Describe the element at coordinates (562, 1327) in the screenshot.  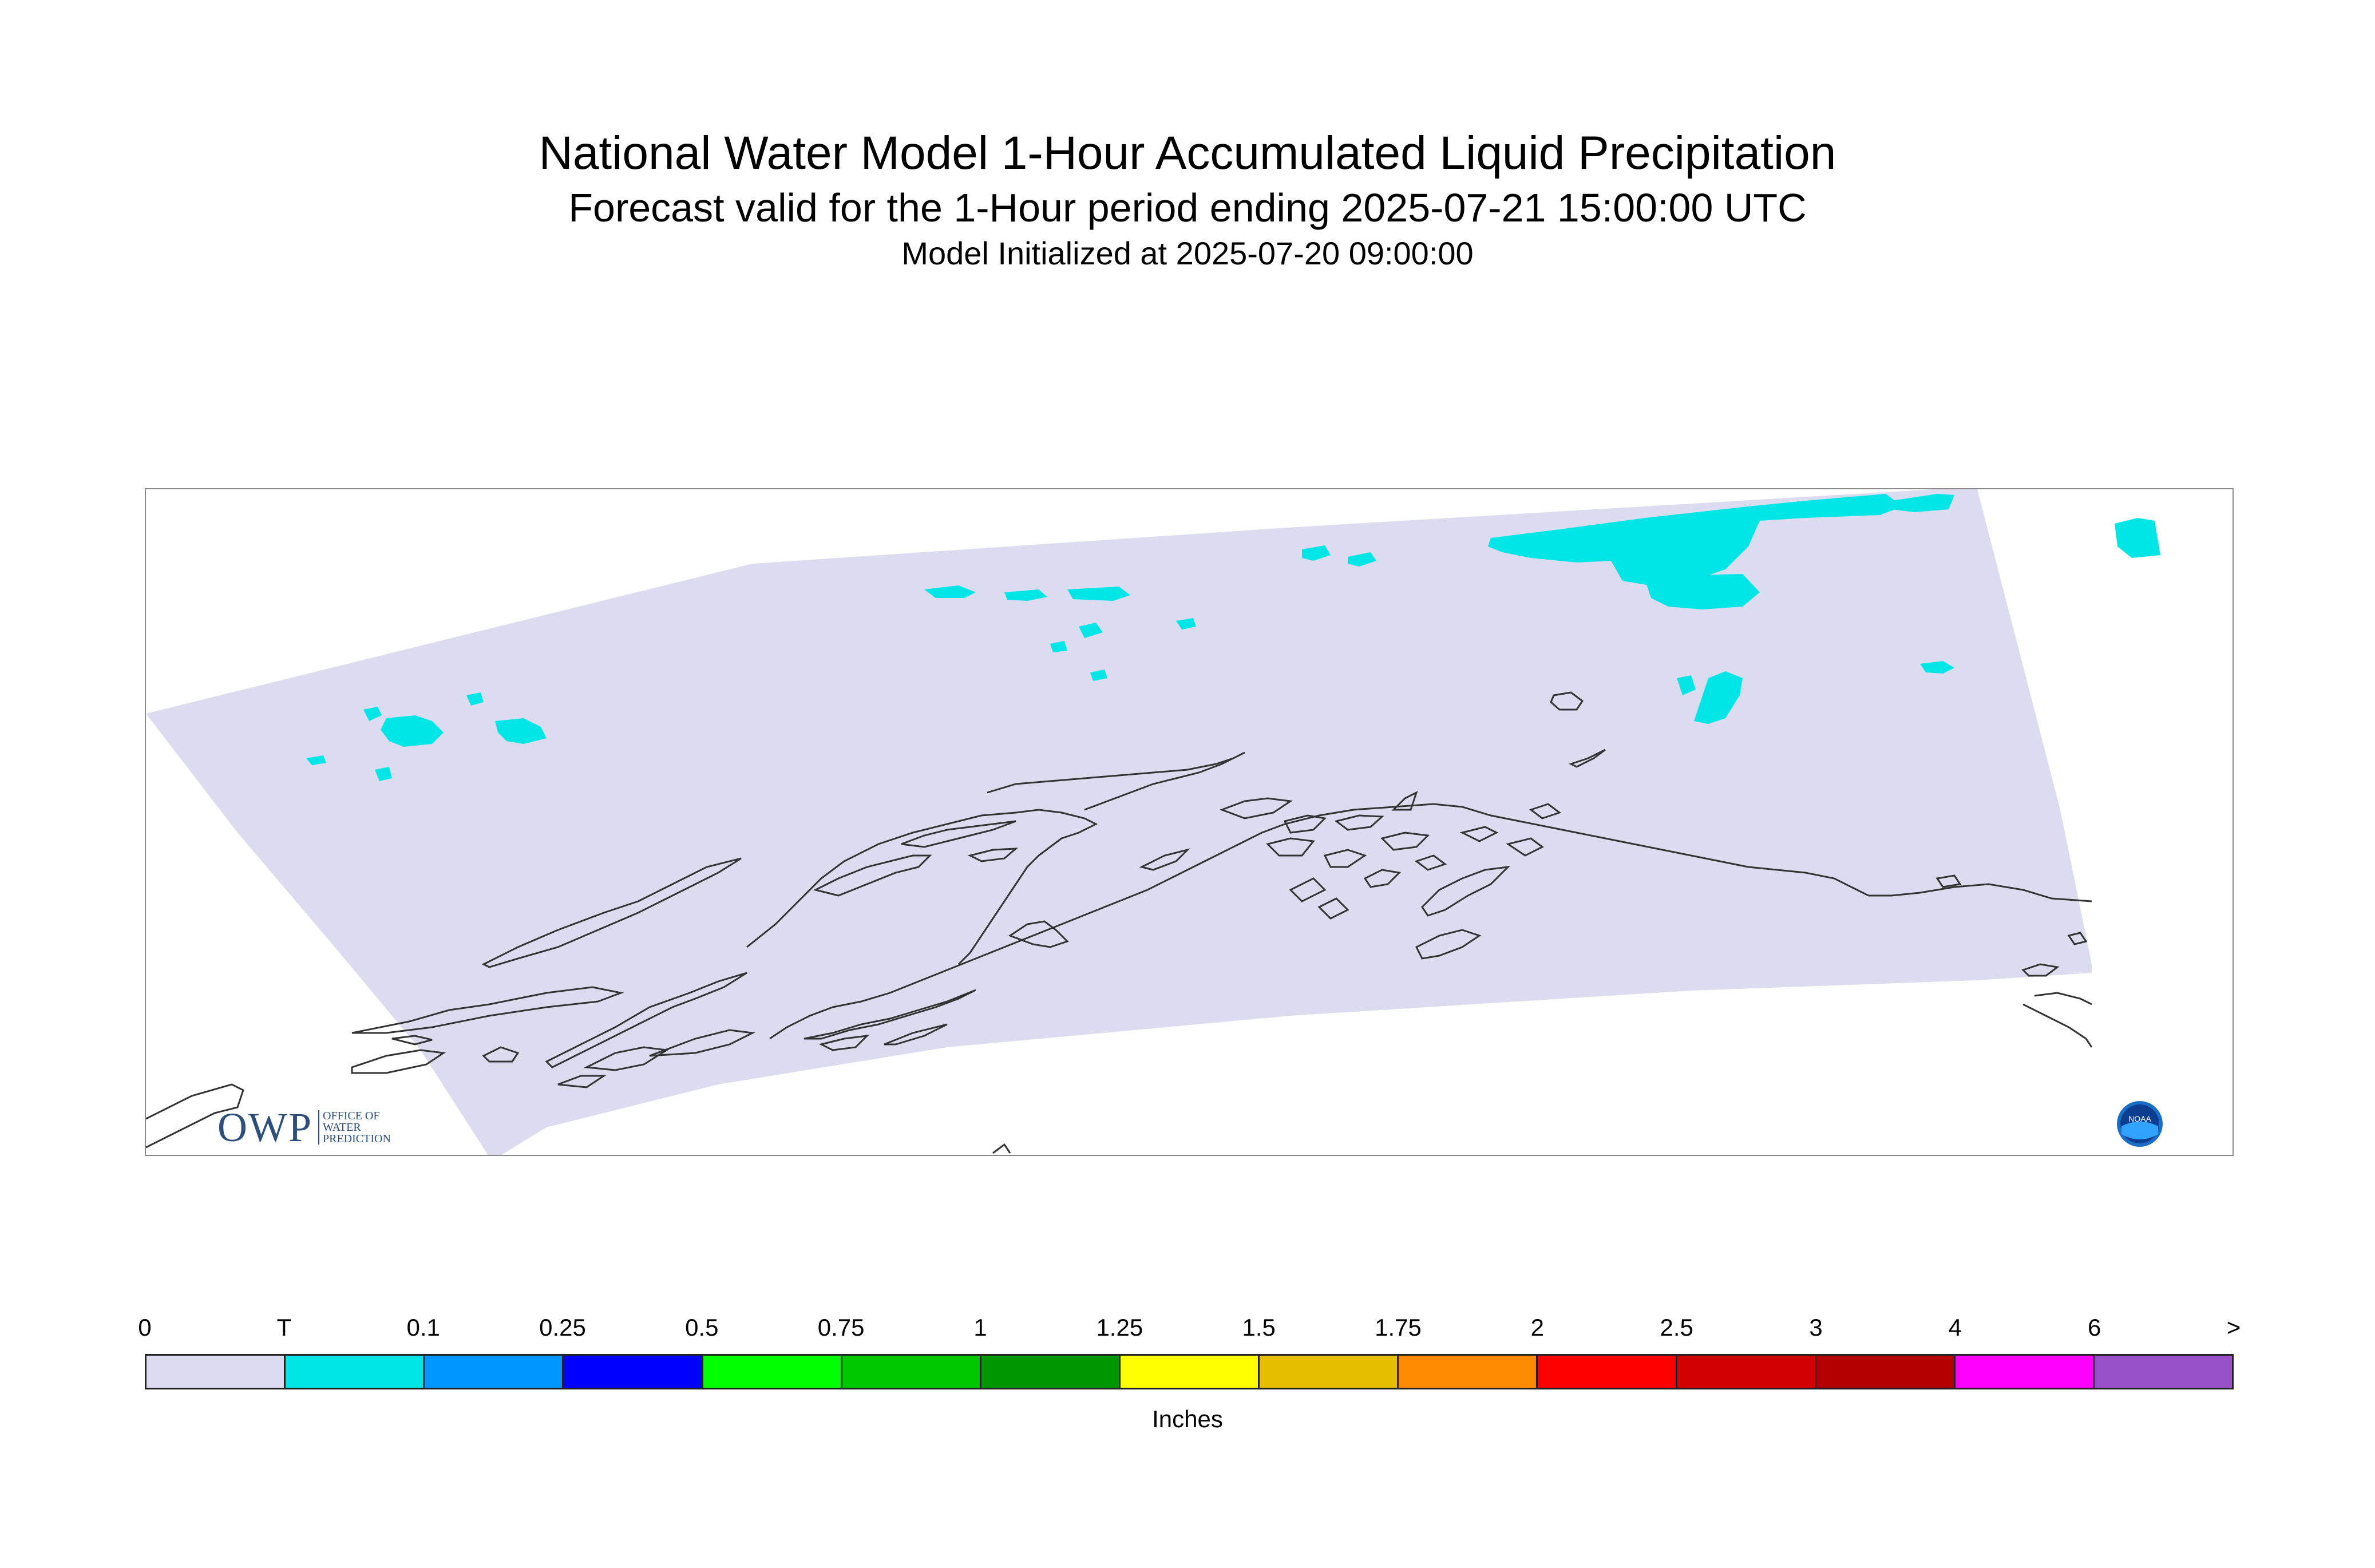
I see `legend-tick-label: 0.25` at that location.